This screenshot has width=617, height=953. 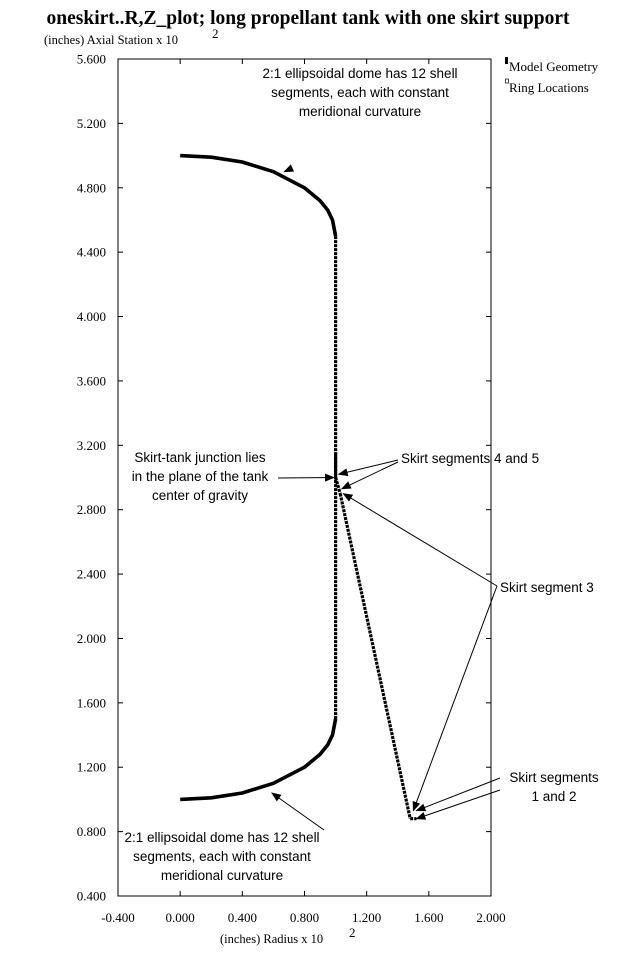 What do you see at coordinates (554, 66) in the screenshot?
I see `legend-entry-model-geometry: Model Geometry` at bounding box center [554, 66].